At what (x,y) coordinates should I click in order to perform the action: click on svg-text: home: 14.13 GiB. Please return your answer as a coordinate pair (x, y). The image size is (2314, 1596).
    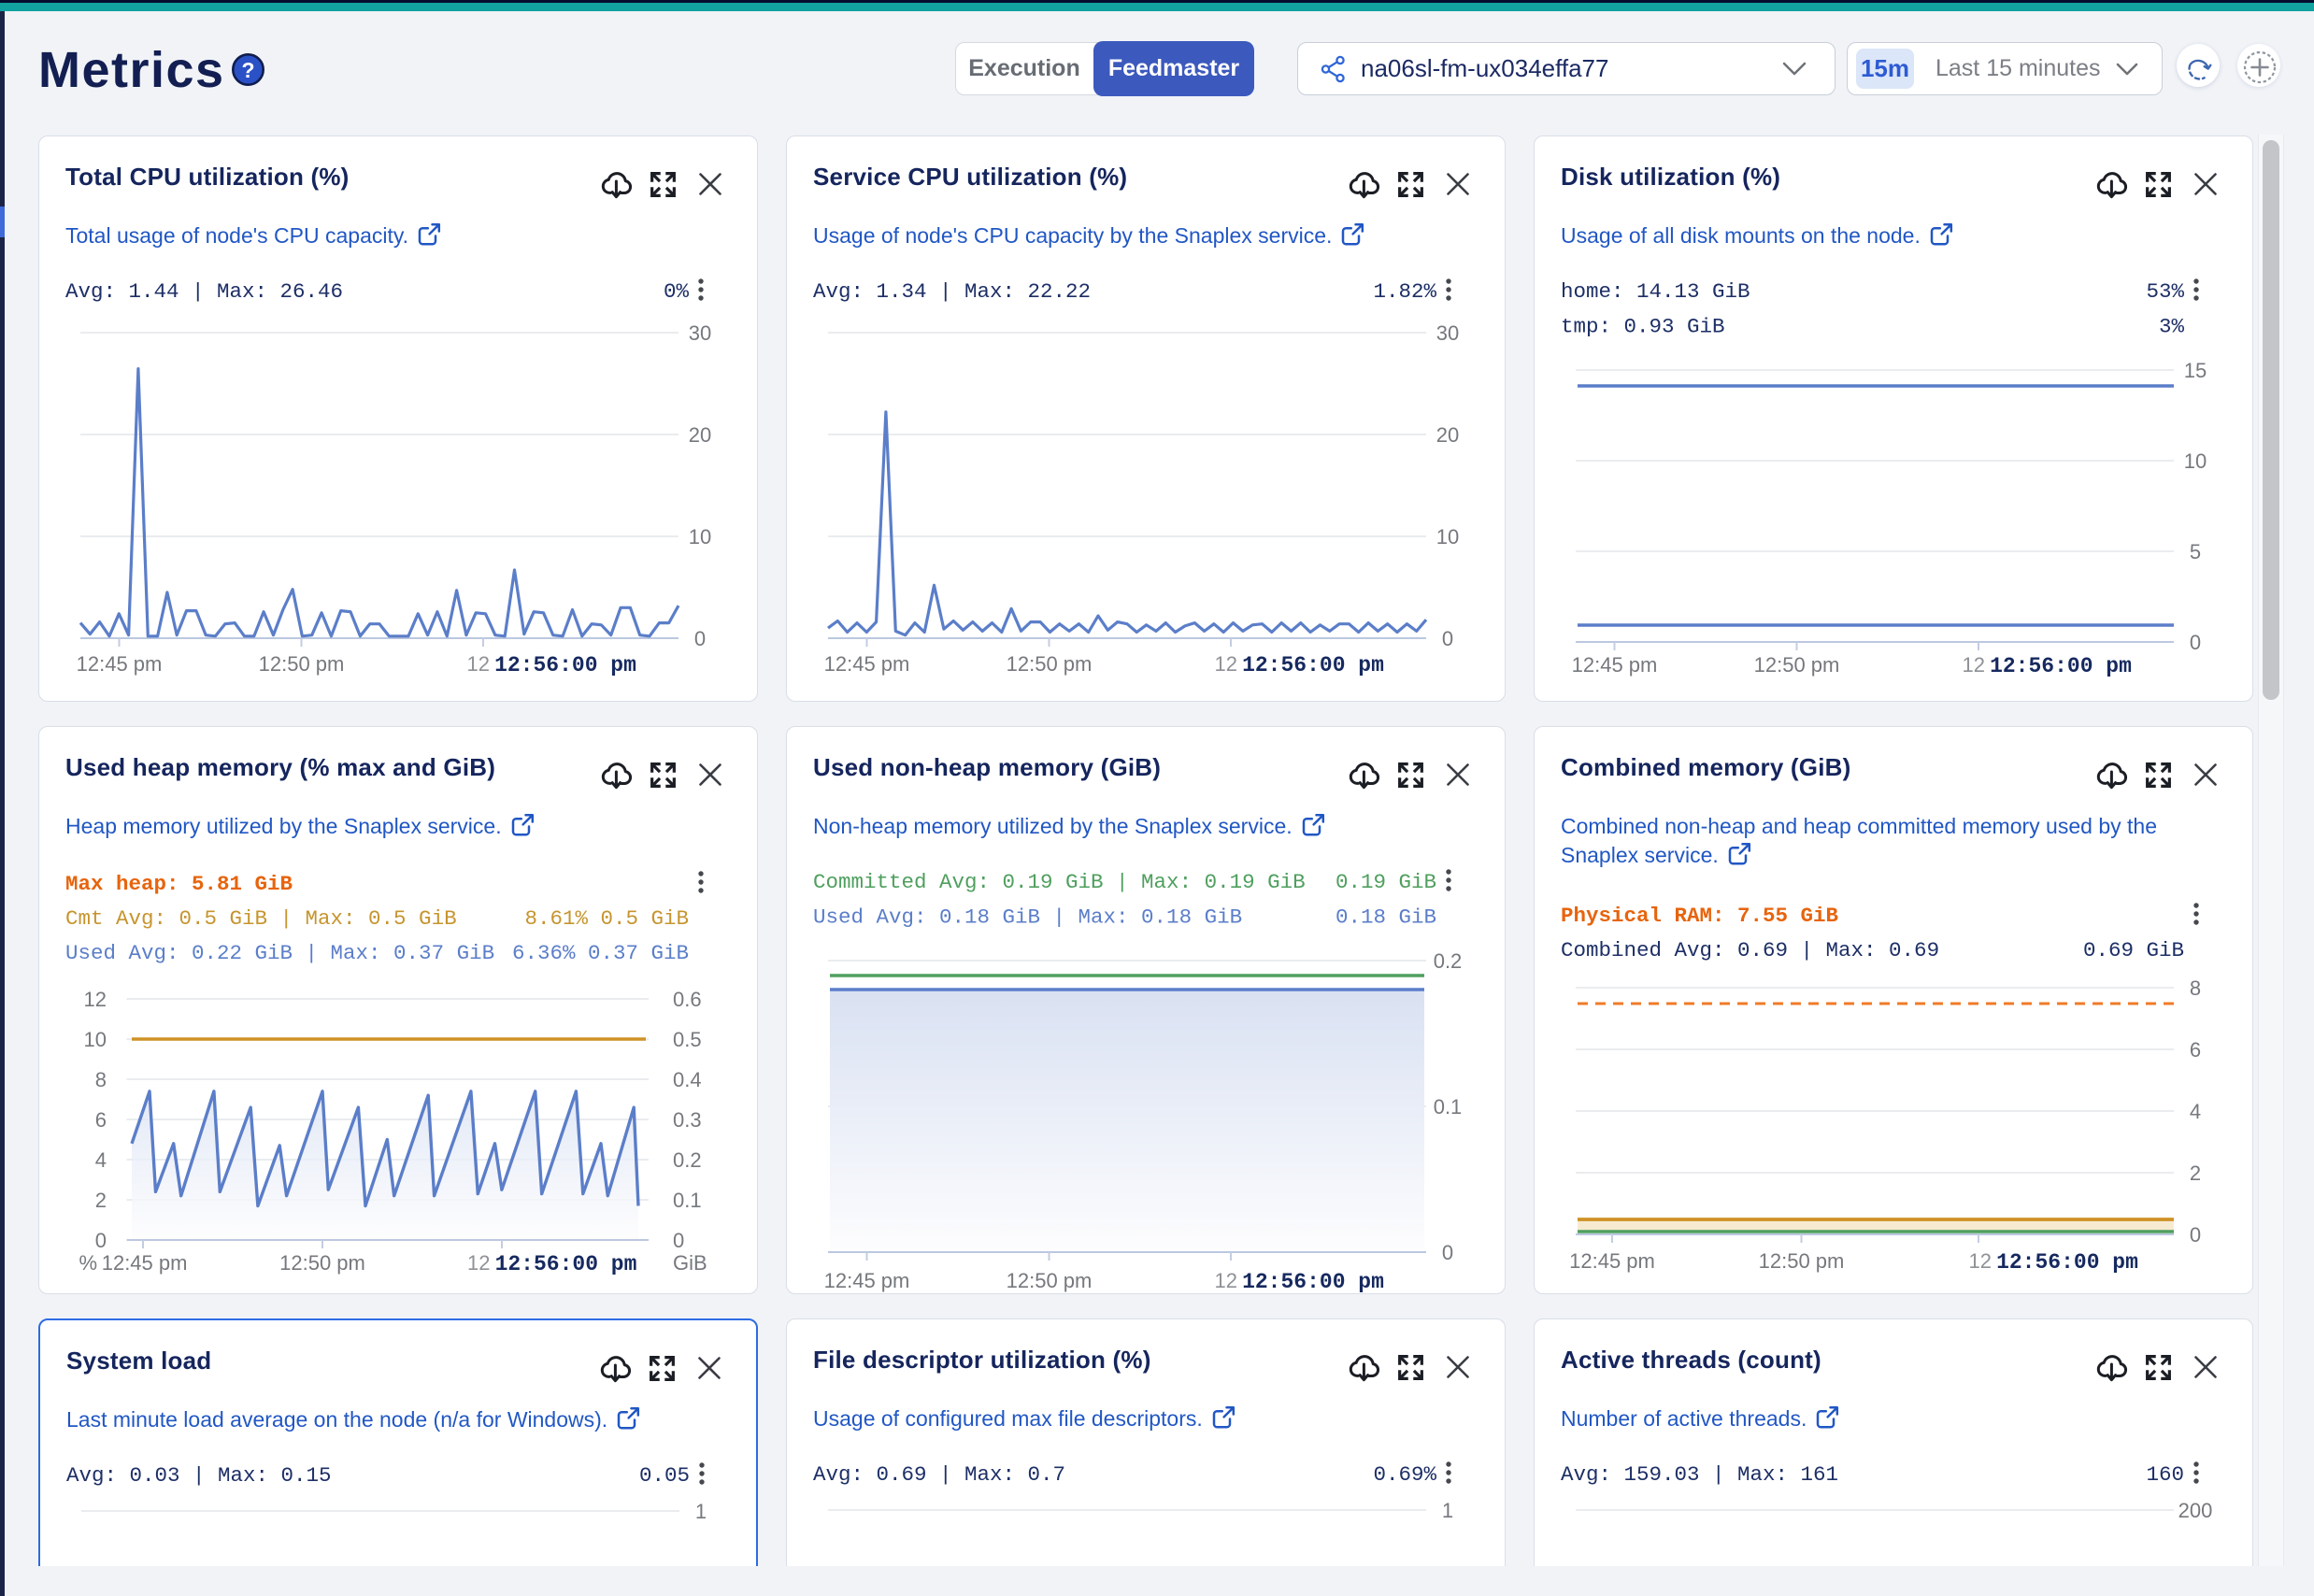
    Looking at the image, I should click on (1656, 291).